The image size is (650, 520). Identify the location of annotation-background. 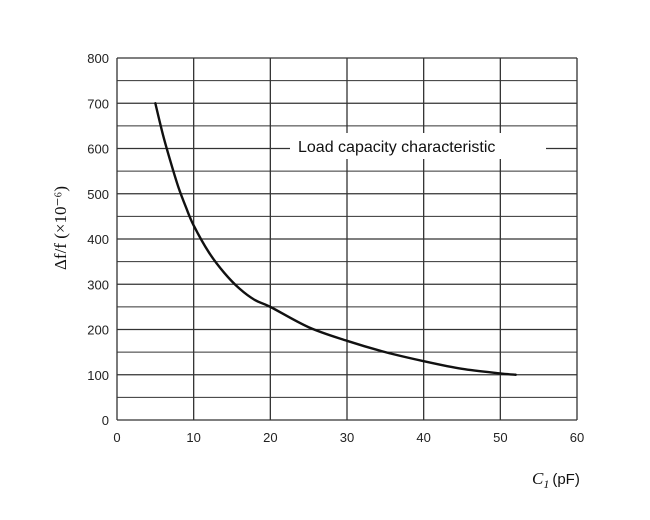
(418, 146).